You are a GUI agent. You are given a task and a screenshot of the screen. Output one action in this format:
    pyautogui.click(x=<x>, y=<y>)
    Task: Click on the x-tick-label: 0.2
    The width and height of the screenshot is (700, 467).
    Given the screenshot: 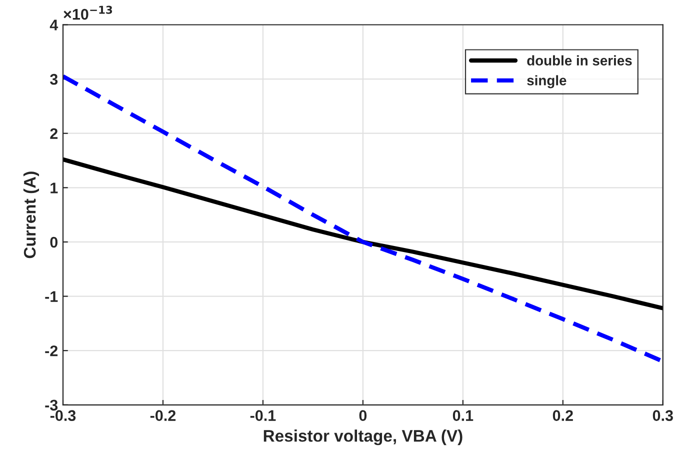 What is the action you would take?
    pyautogui.click(x=562, y=415)
    